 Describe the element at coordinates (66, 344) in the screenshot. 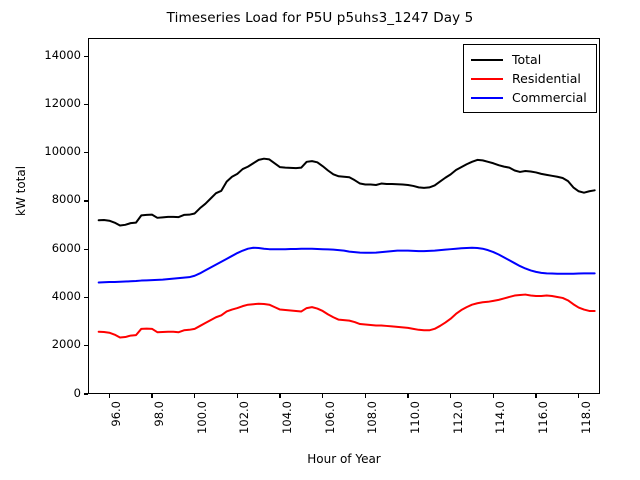

I see `y-tick-label: 2000` at that location.